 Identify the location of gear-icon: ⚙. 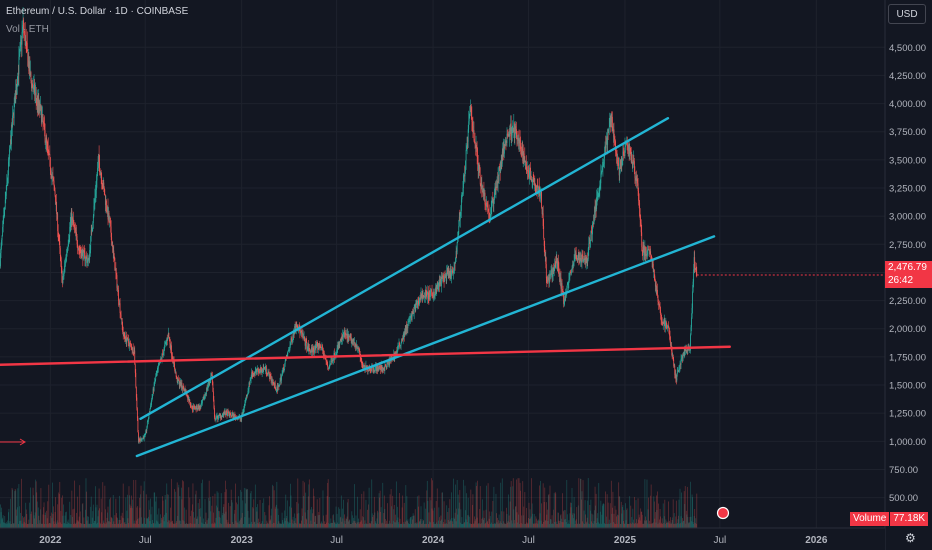
(910, 538).